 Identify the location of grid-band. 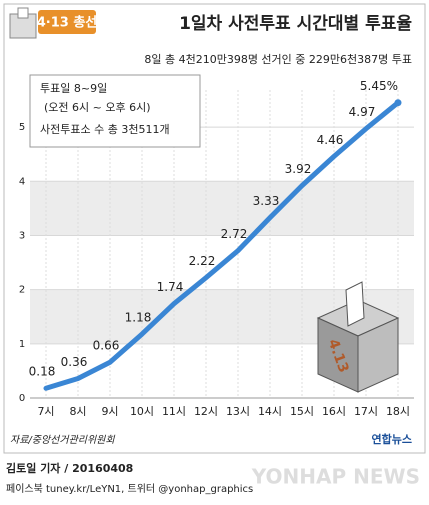
(222, 208).